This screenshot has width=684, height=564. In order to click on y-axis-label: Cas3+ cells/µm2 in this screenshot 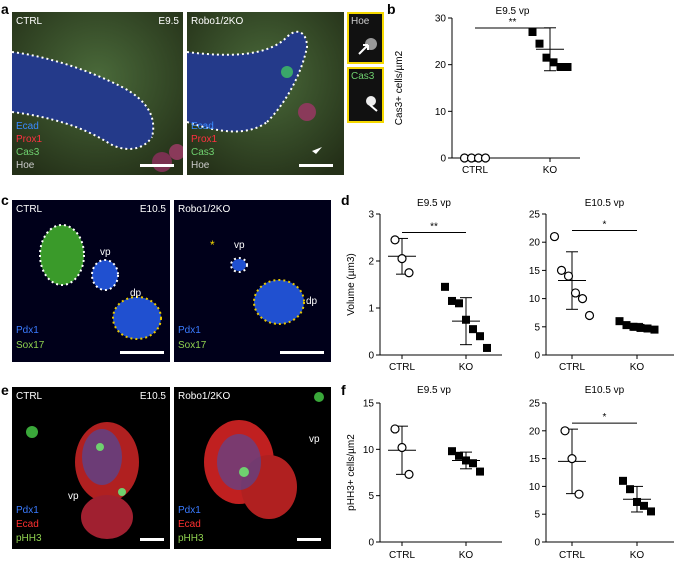, I will do `click(399, 87)`.